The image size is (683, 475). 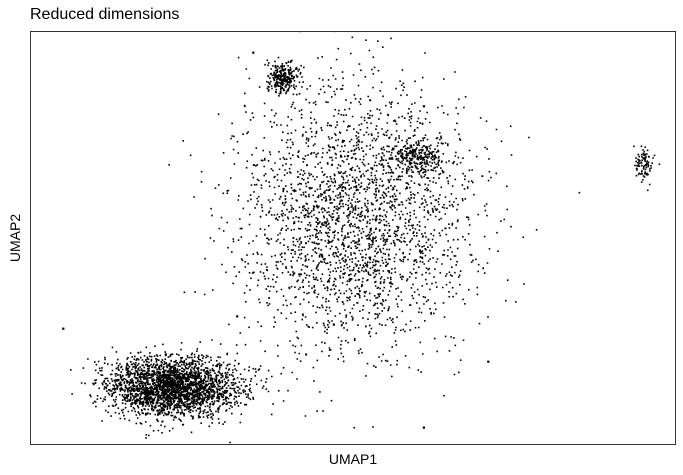 What do you see at coordinates (105, 14) in the screenshot?
I see `chart-title: Reduced dimensions` at bounding box center [105, 14].